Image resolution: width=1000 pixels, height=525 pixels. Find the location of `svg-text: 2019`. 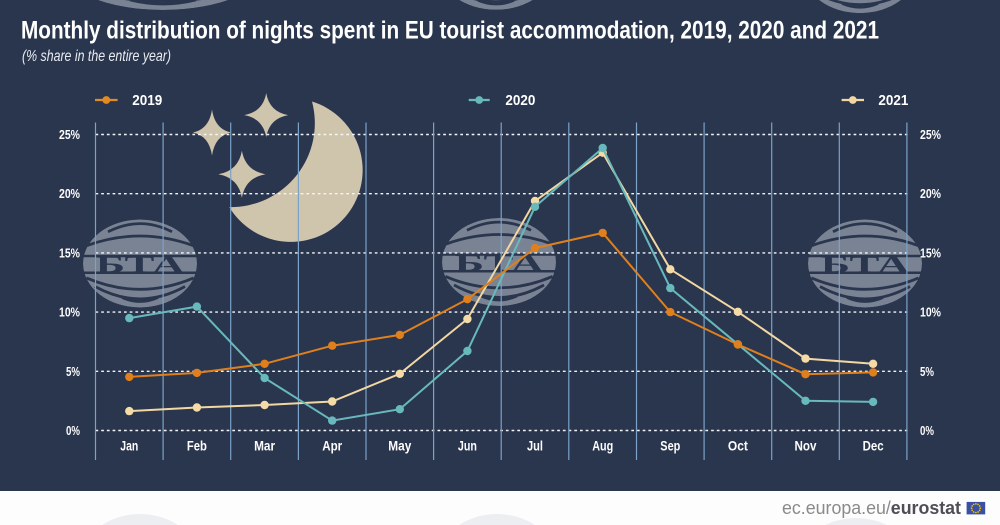

svg-text: 2019 is located at coordinates (147, 101).